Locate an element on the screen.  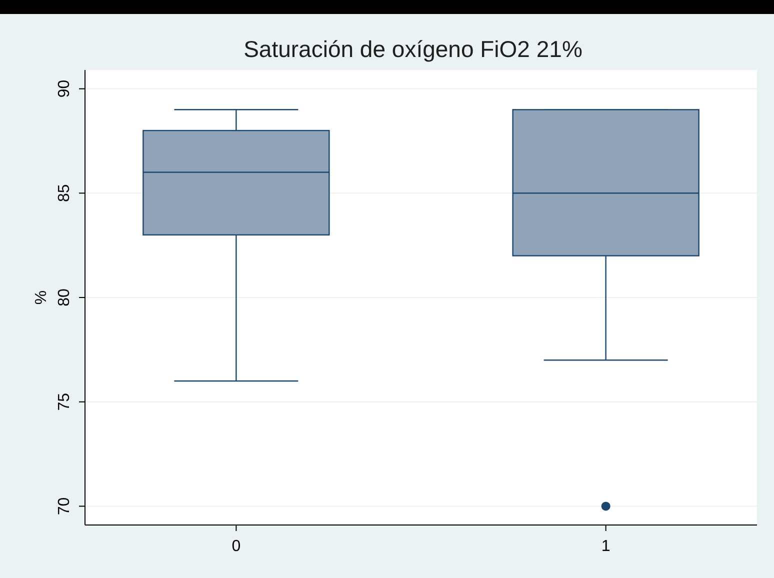
y-tick-label: 80 is located at coordinates (64, 297).